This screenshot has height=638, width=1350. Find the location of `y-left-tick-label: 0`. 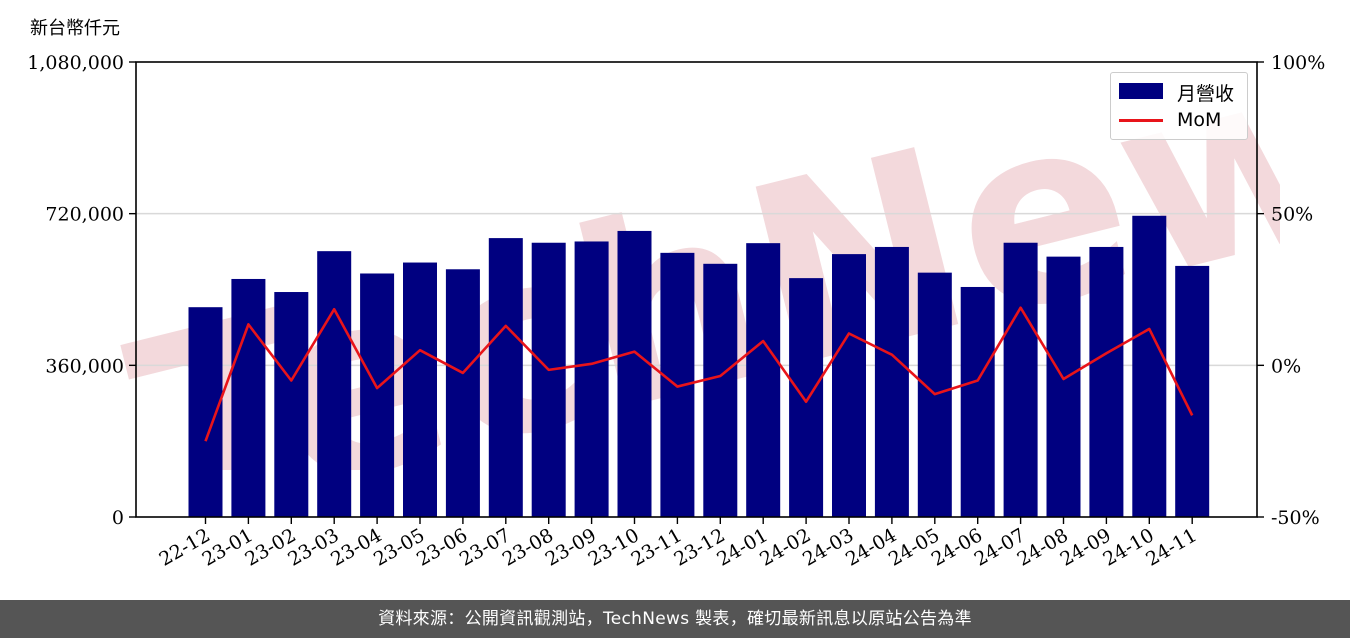

y-left-tick-label: 0 is located at coordinates (118, 518).